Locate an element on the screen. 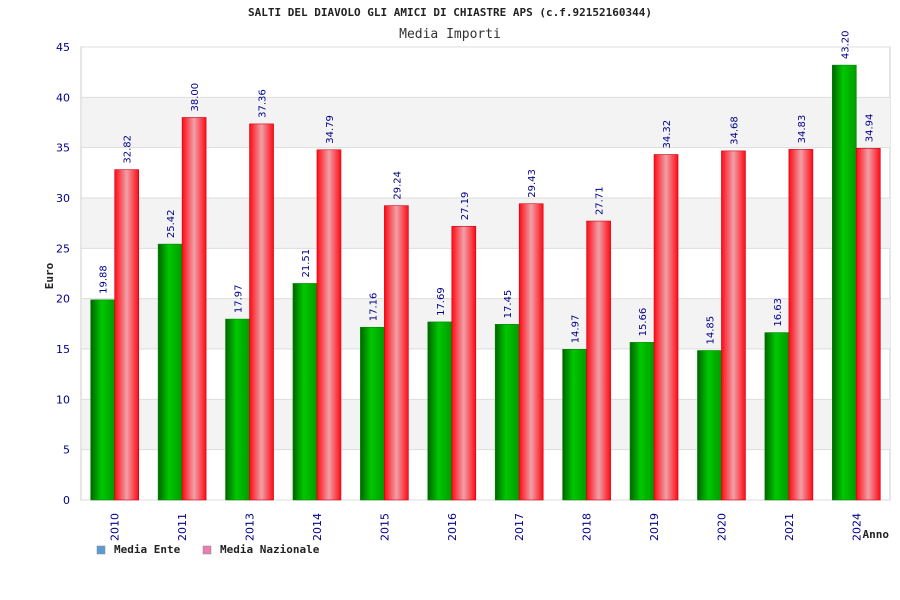 Image resolution: width=900 pixels, height=600 pixels. bar-media-ente-2015 is located at coordinates (372, 413).